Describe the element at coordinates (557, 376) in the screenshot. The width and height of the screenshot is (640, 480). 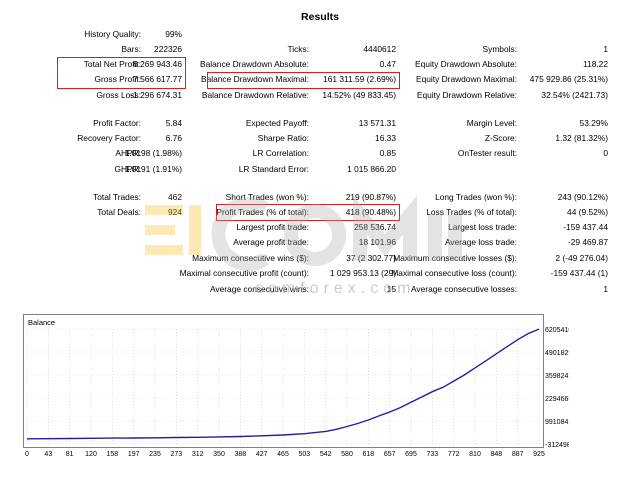
I see `y-tick-label: 3598247` at that location.